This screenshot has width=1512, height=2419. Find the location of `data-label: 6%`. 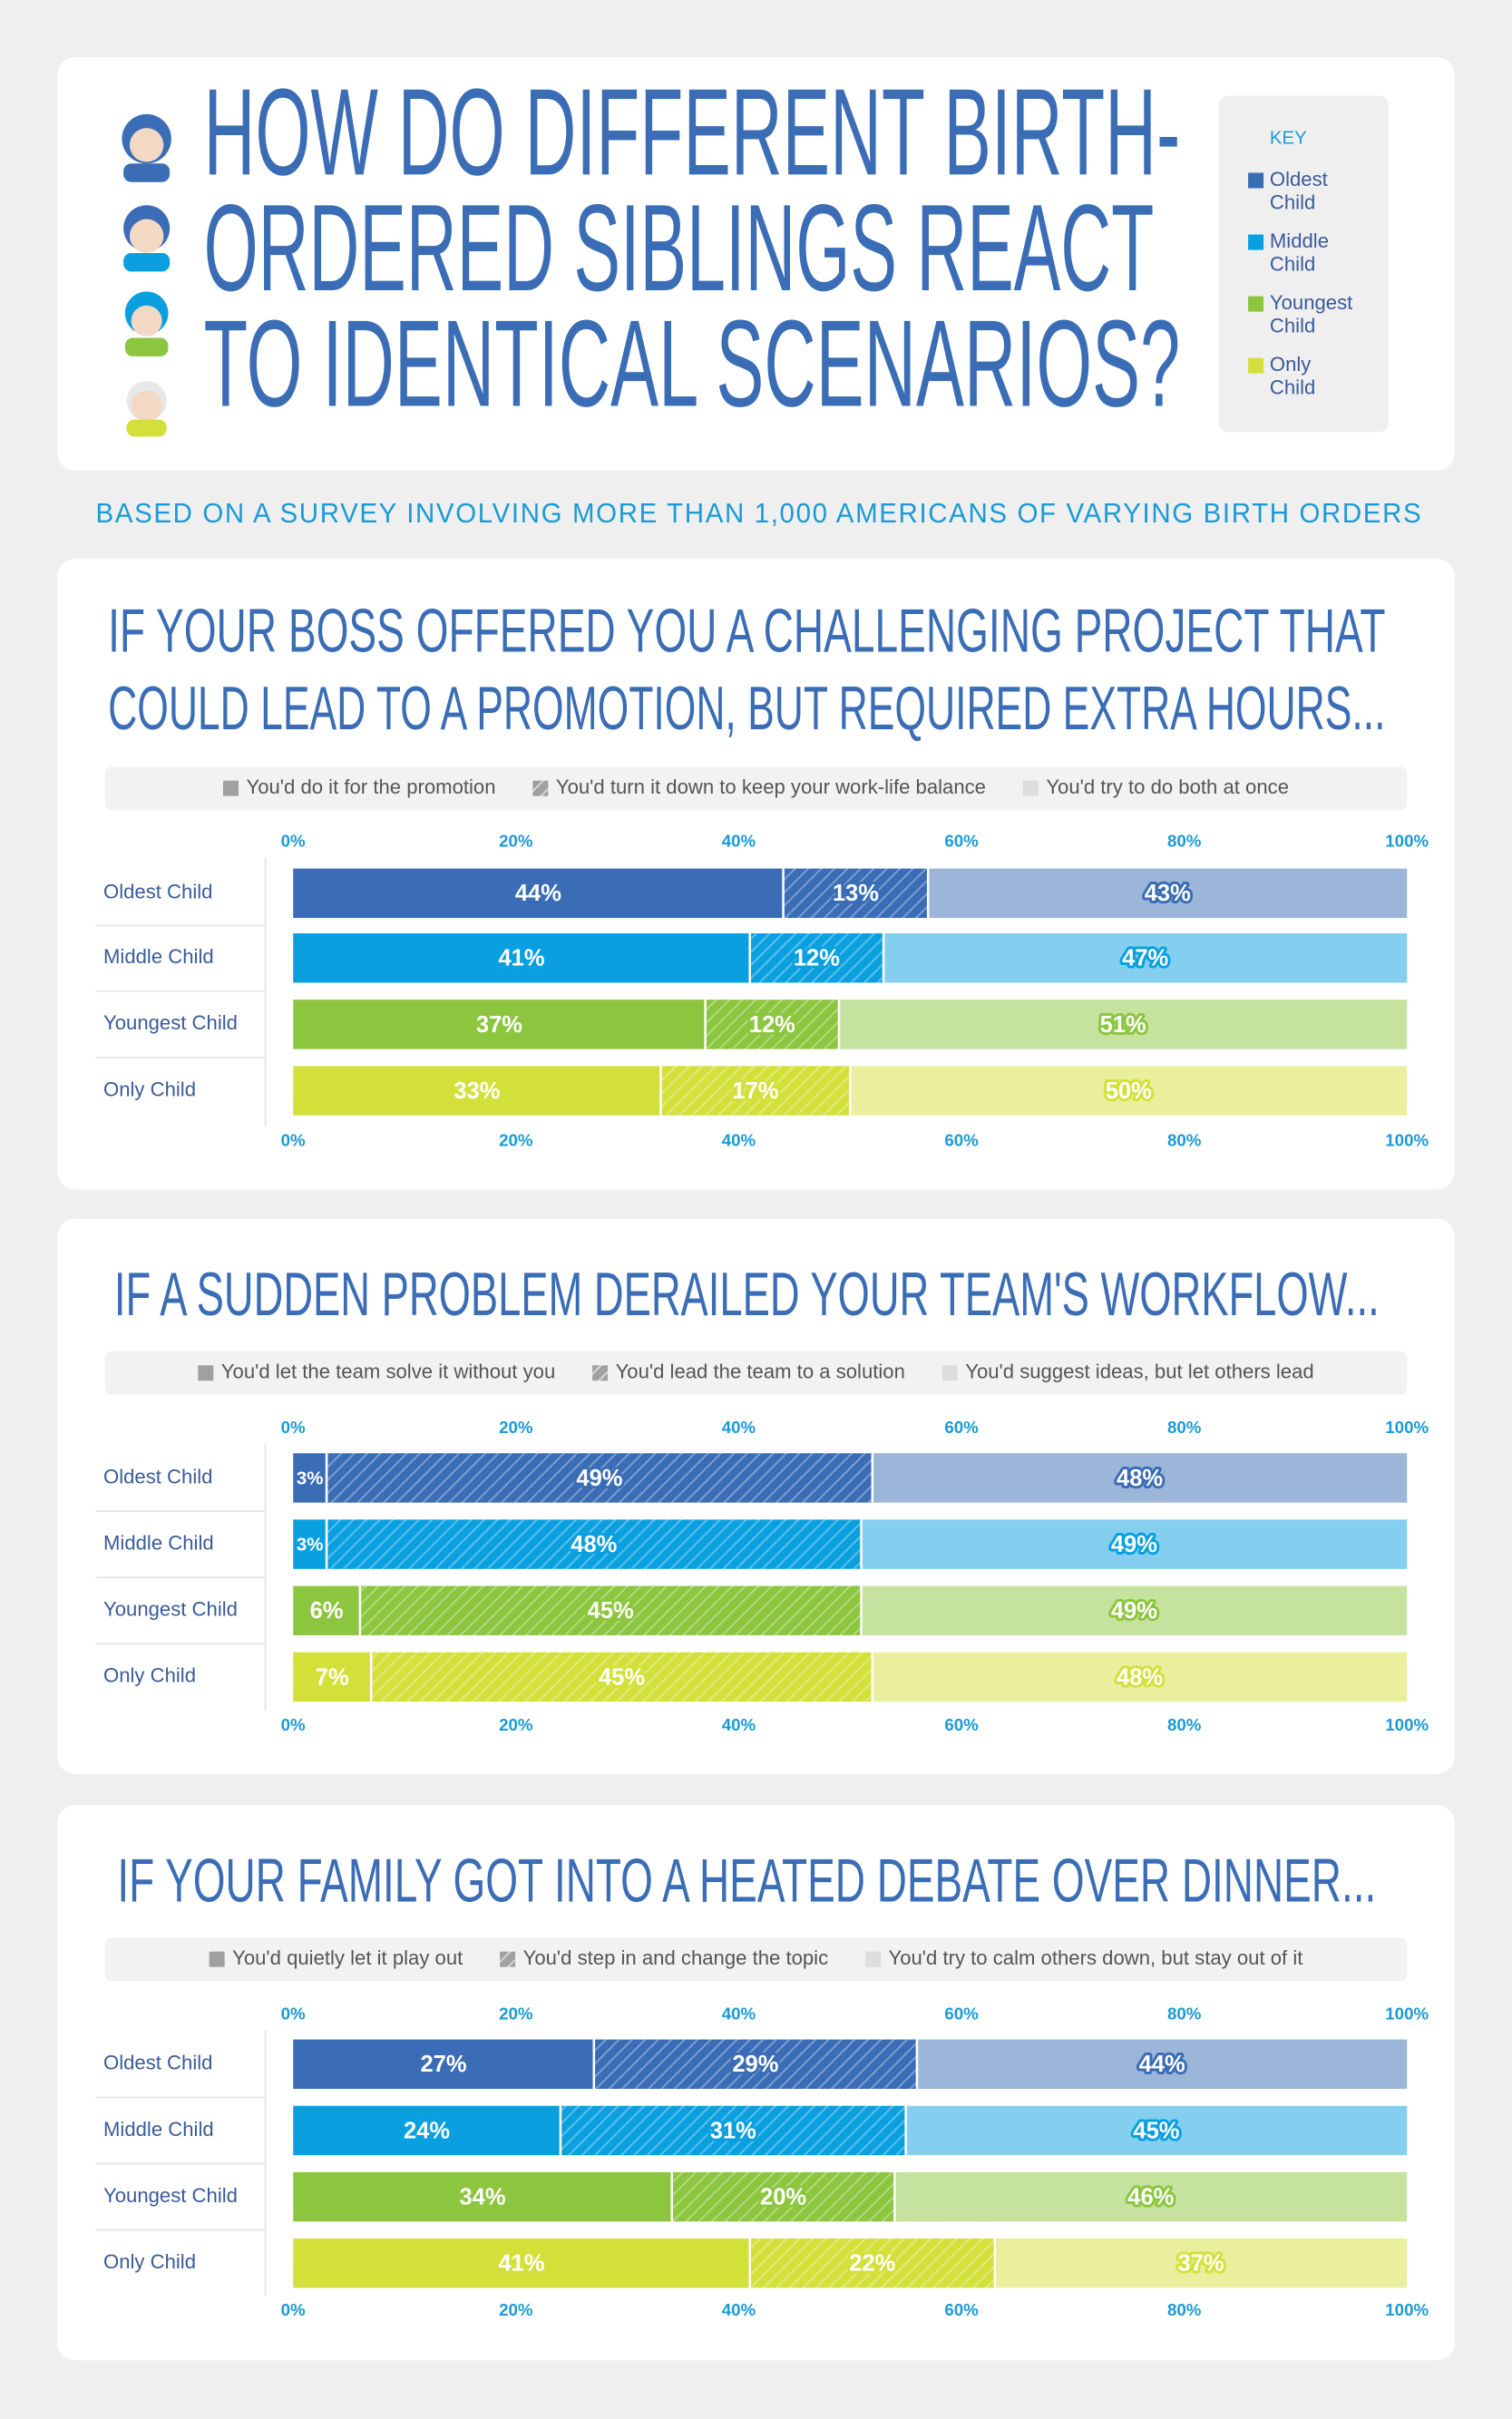

data-label: 6% is located at coordinates (327, 1611).